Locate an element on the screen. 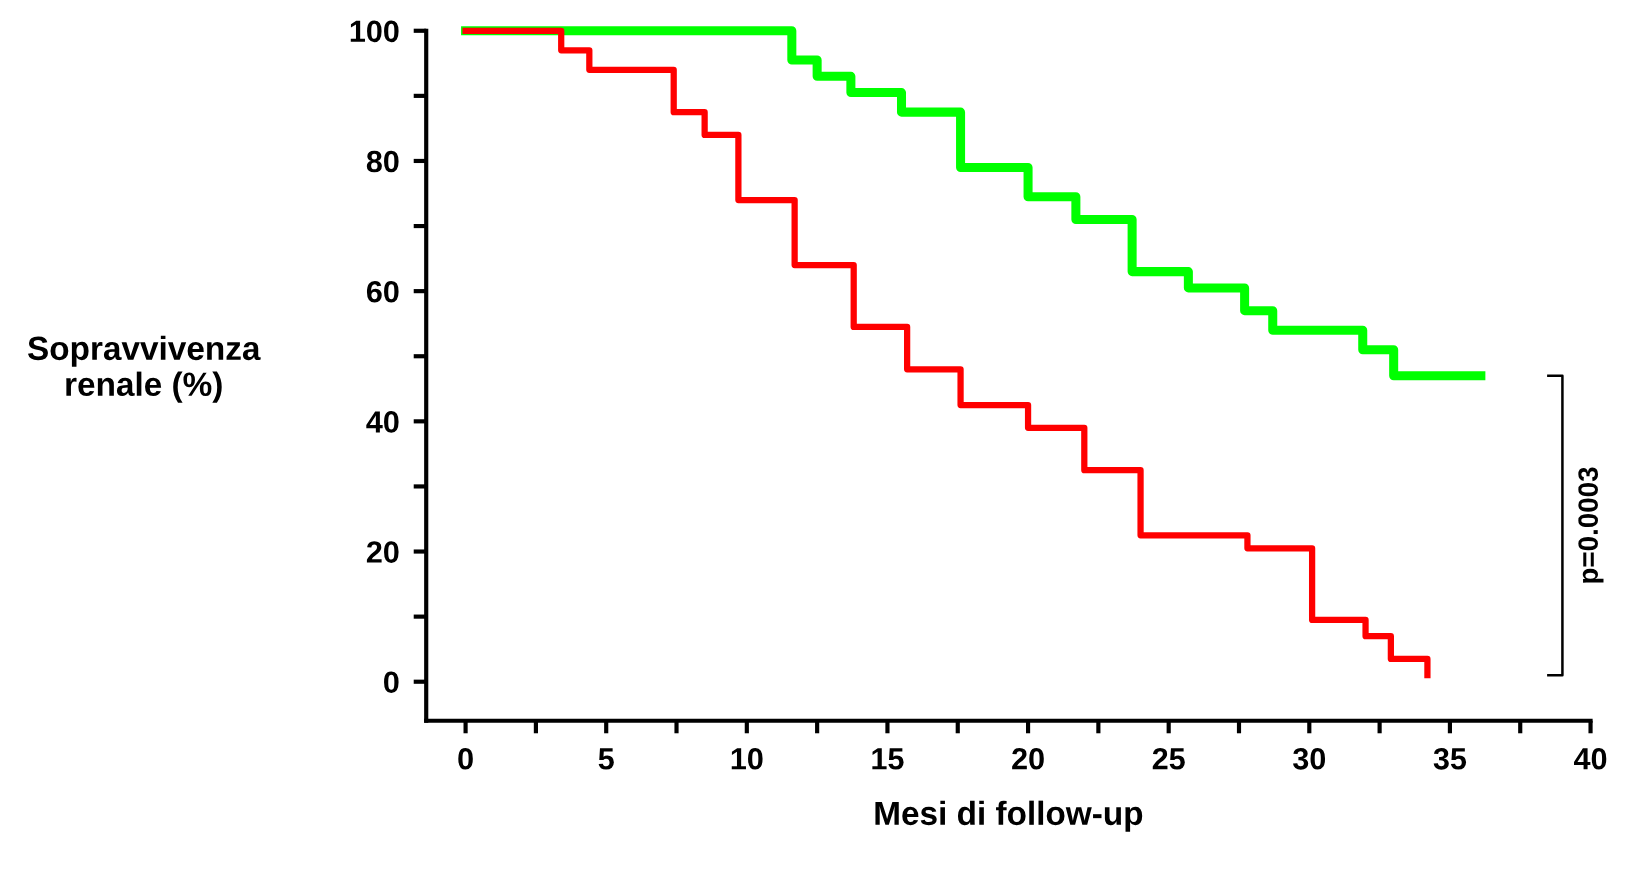 The height and width of the screenshot is (879, 1633). y-tick-label: 40 is located at coordinates (382, 422).